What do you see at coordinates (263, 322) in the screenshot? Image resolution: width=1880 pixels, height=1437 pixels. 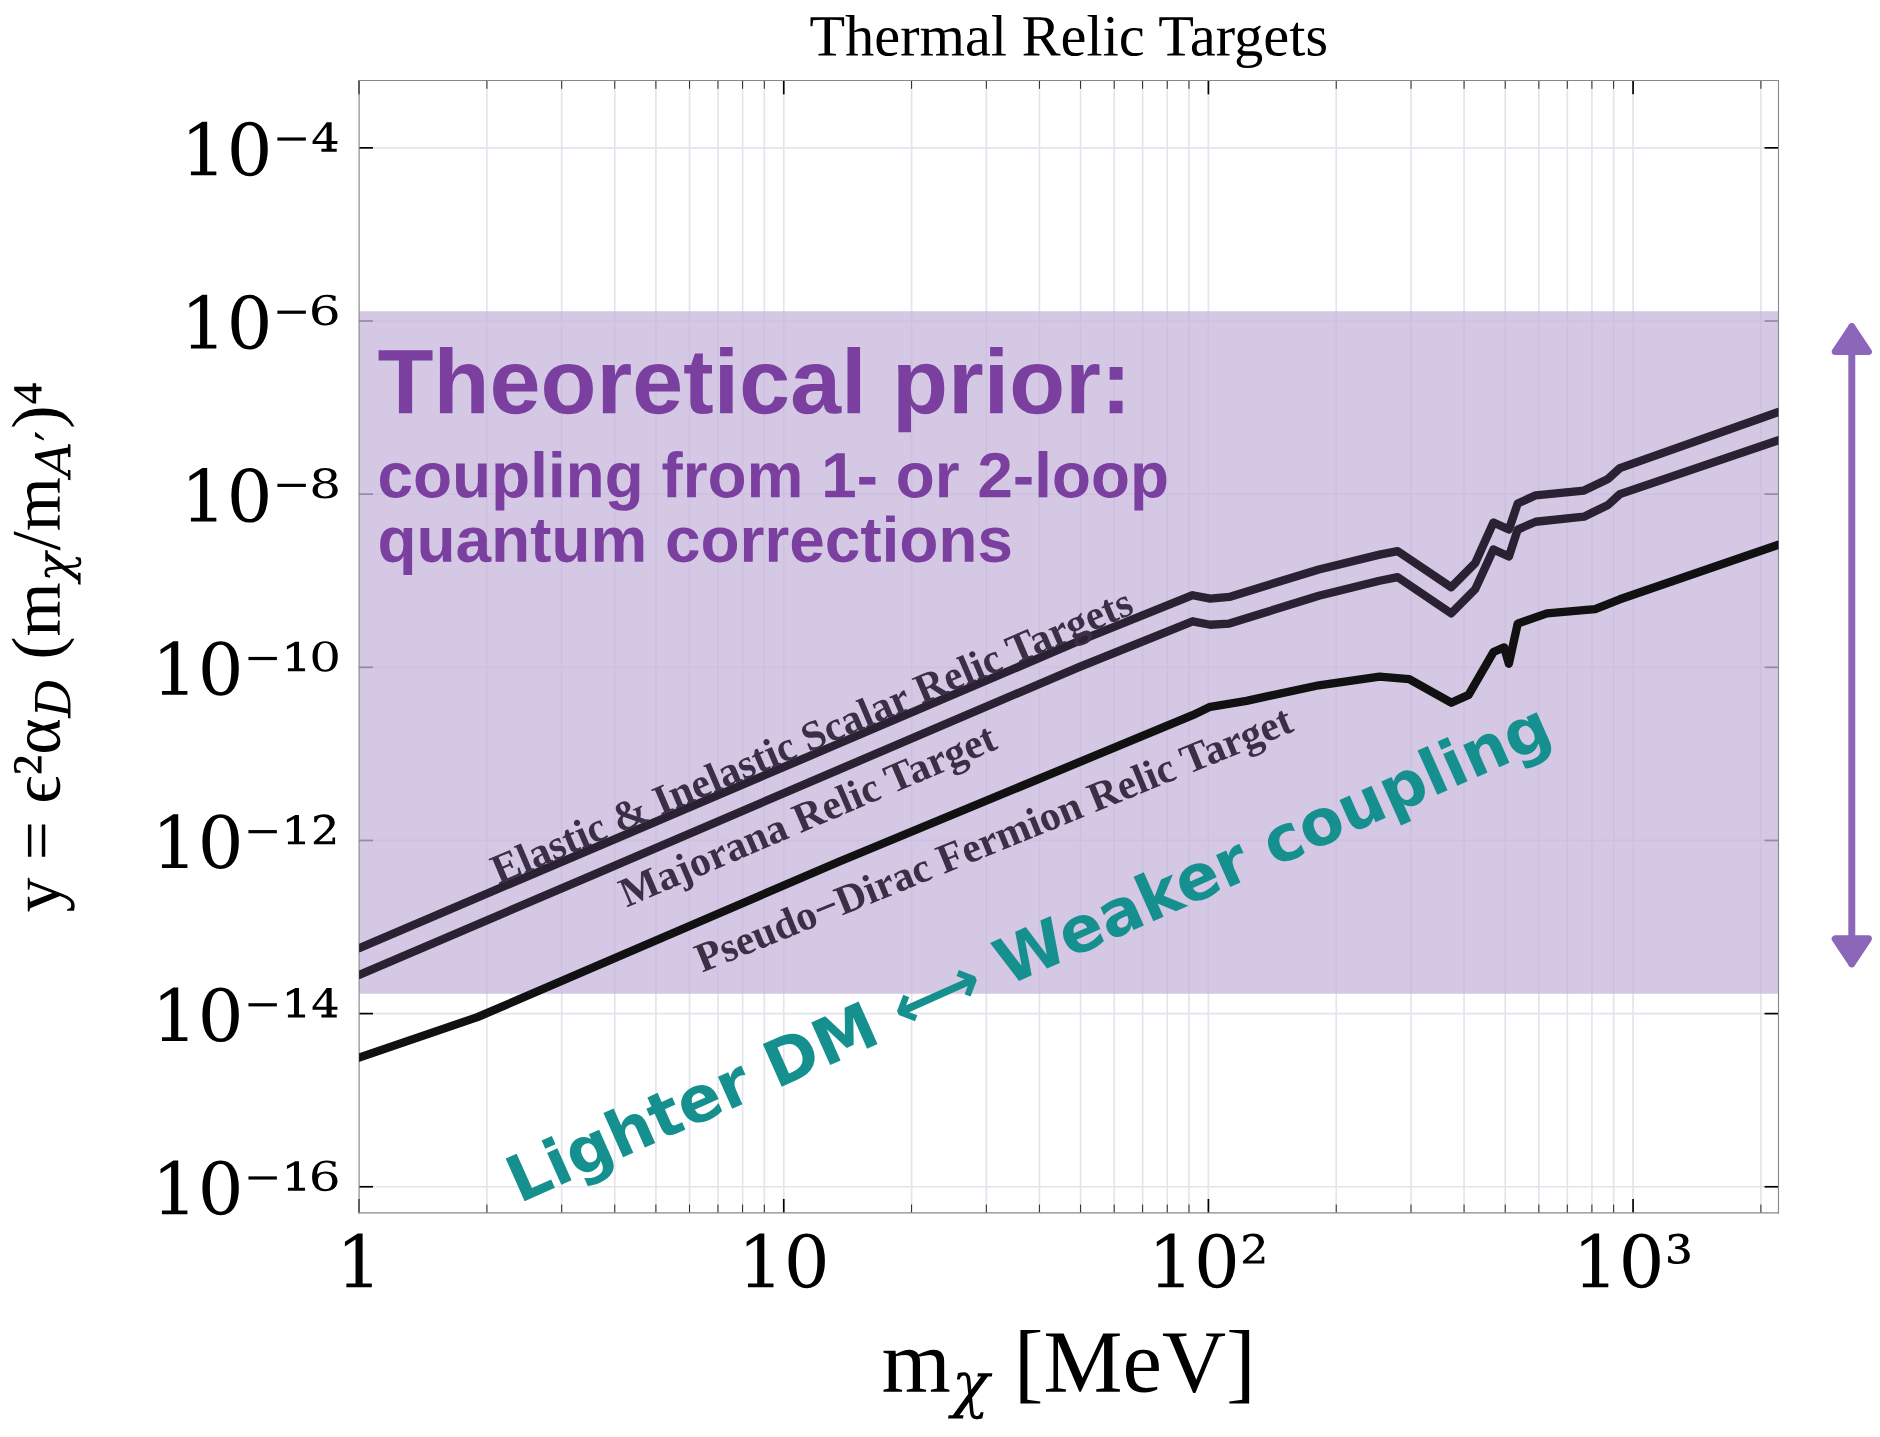 I see `y-tick-label: 10⁻⁶` at bounding box center [263, 322].